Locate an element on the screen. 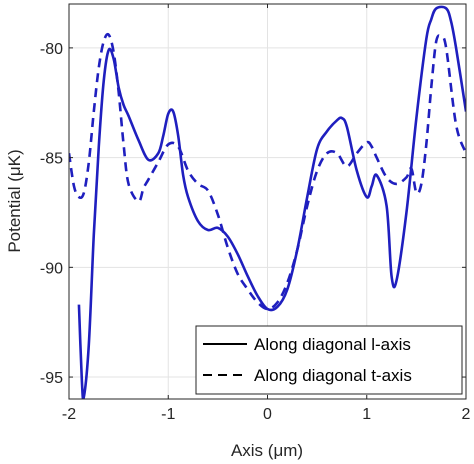 The image size is (474, 464). x-tick-label: 0 is located at coordinates (267, 414).